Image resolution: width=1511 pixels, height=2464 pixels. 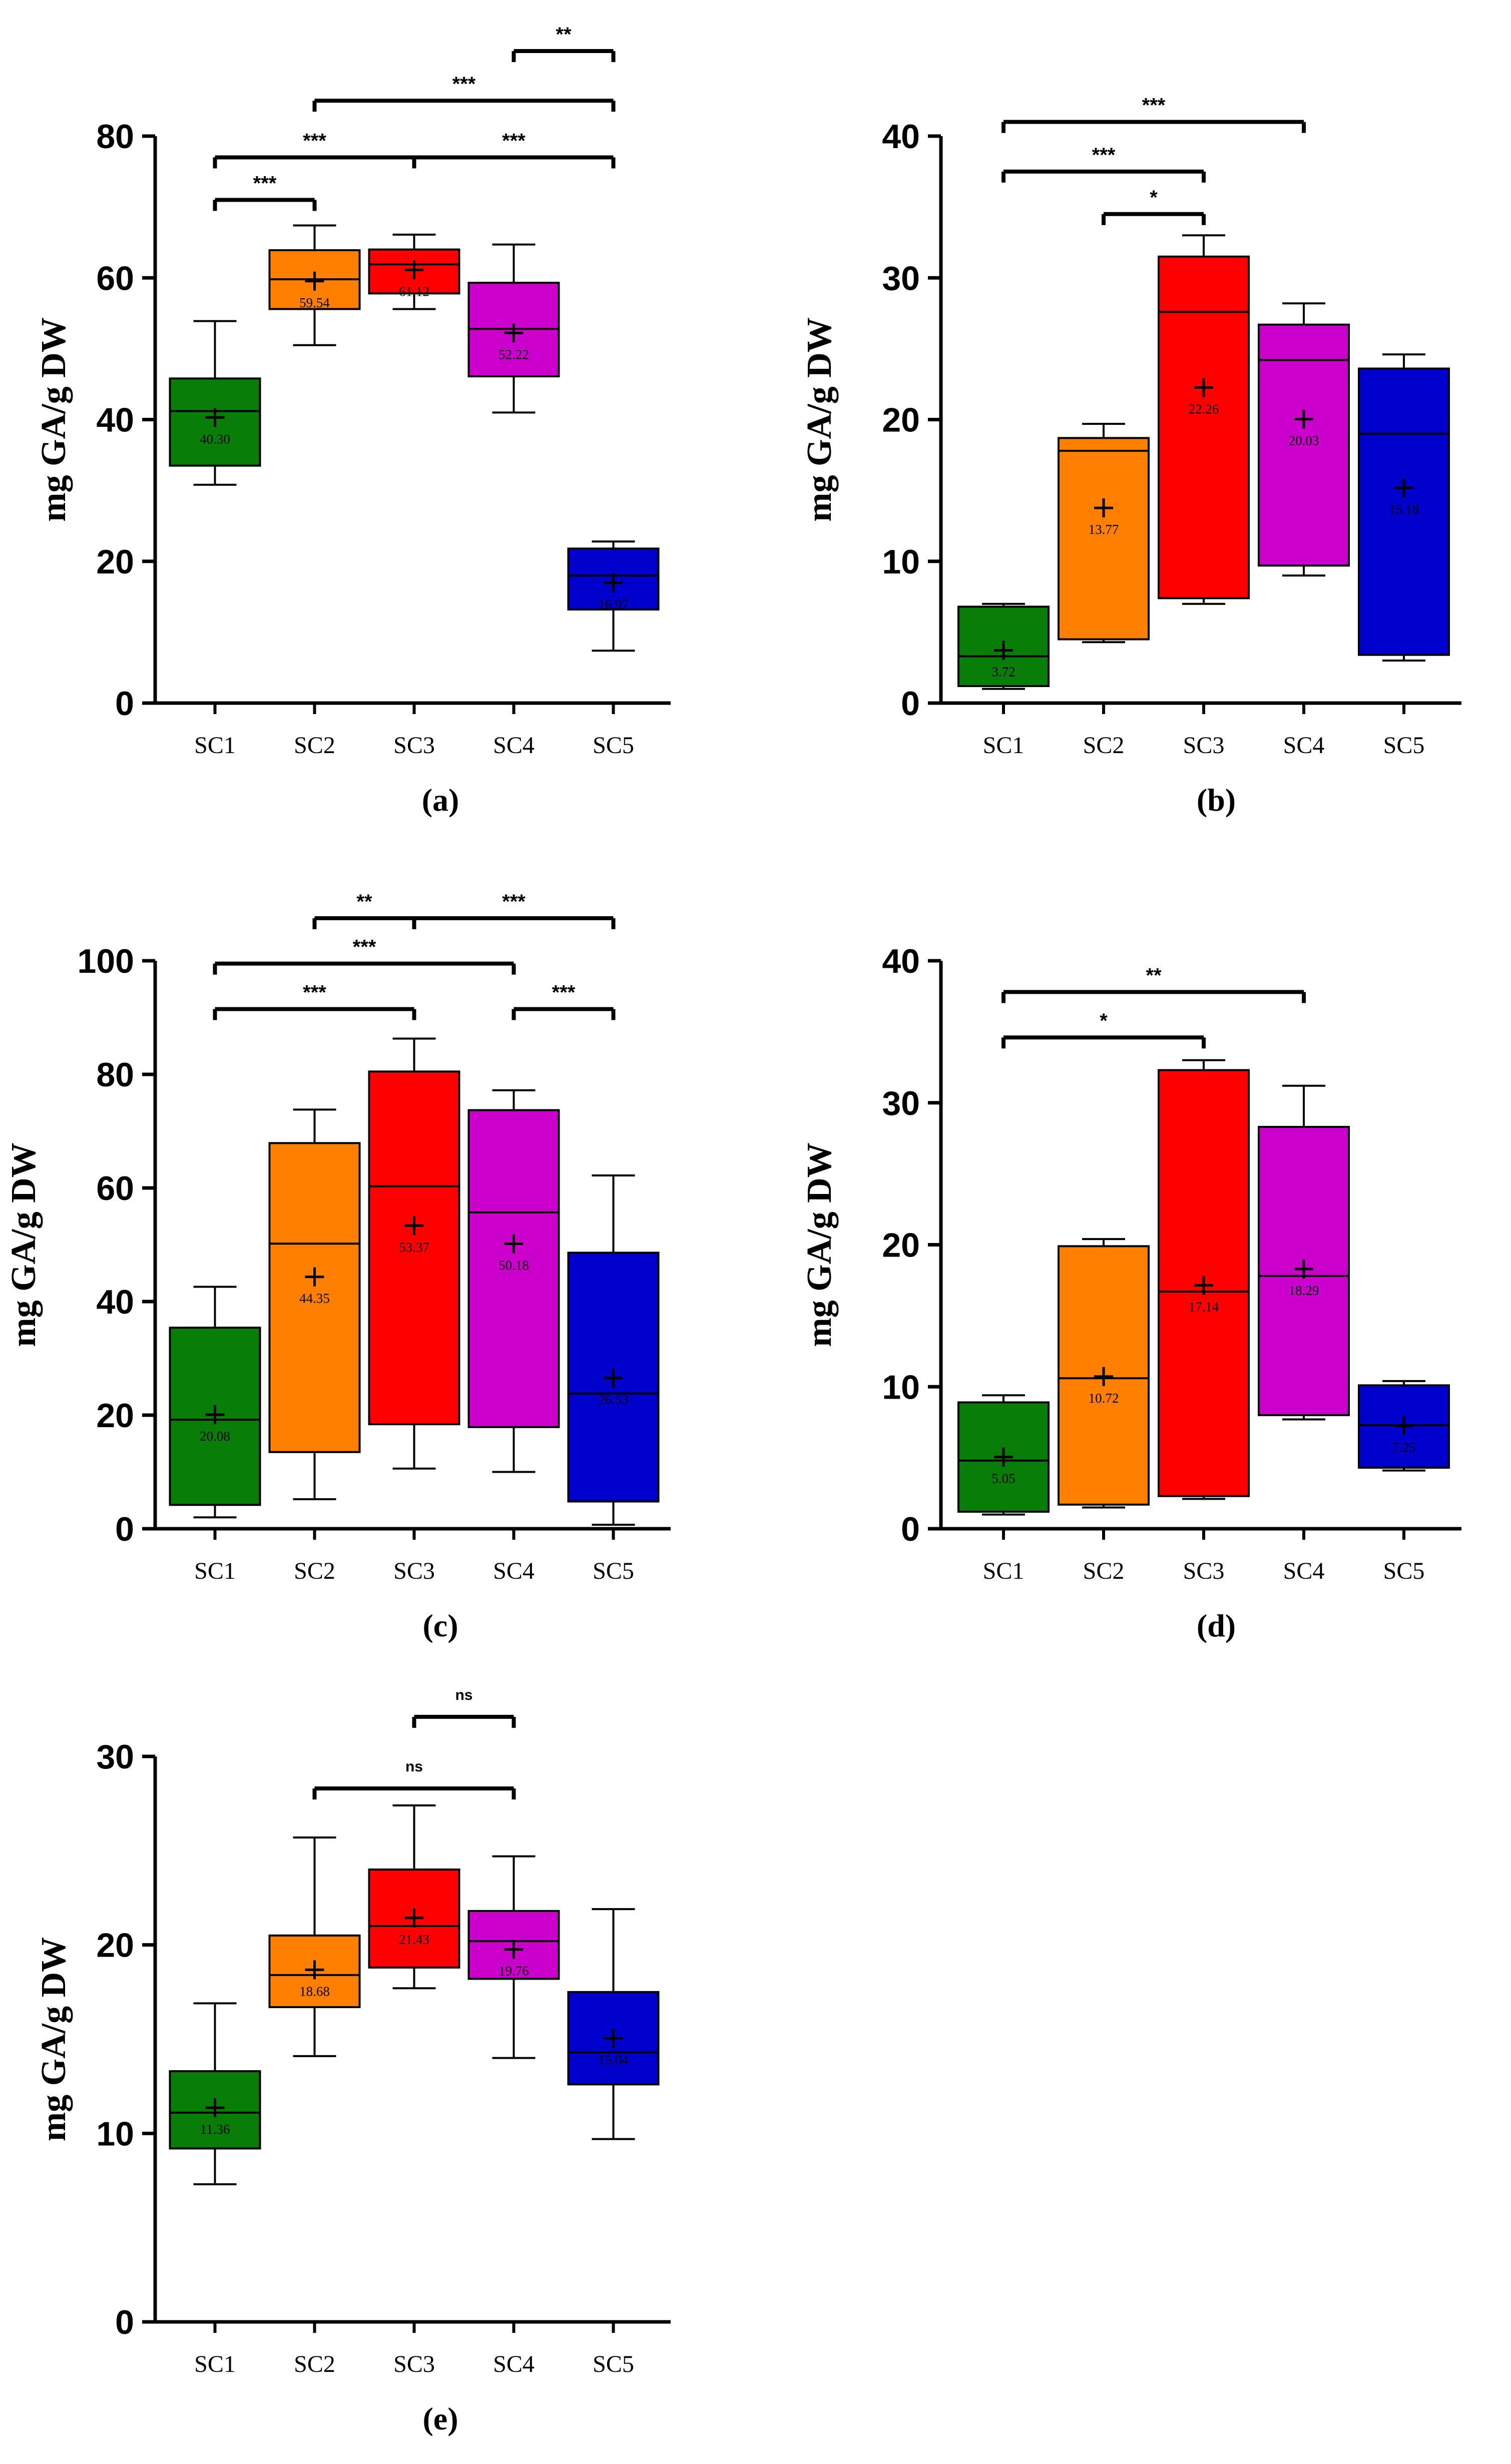 What do you see at coordinates (440, 2419) in the screenshot?
I see `panel-letter: (e)` at bounding box center [440, 2419].